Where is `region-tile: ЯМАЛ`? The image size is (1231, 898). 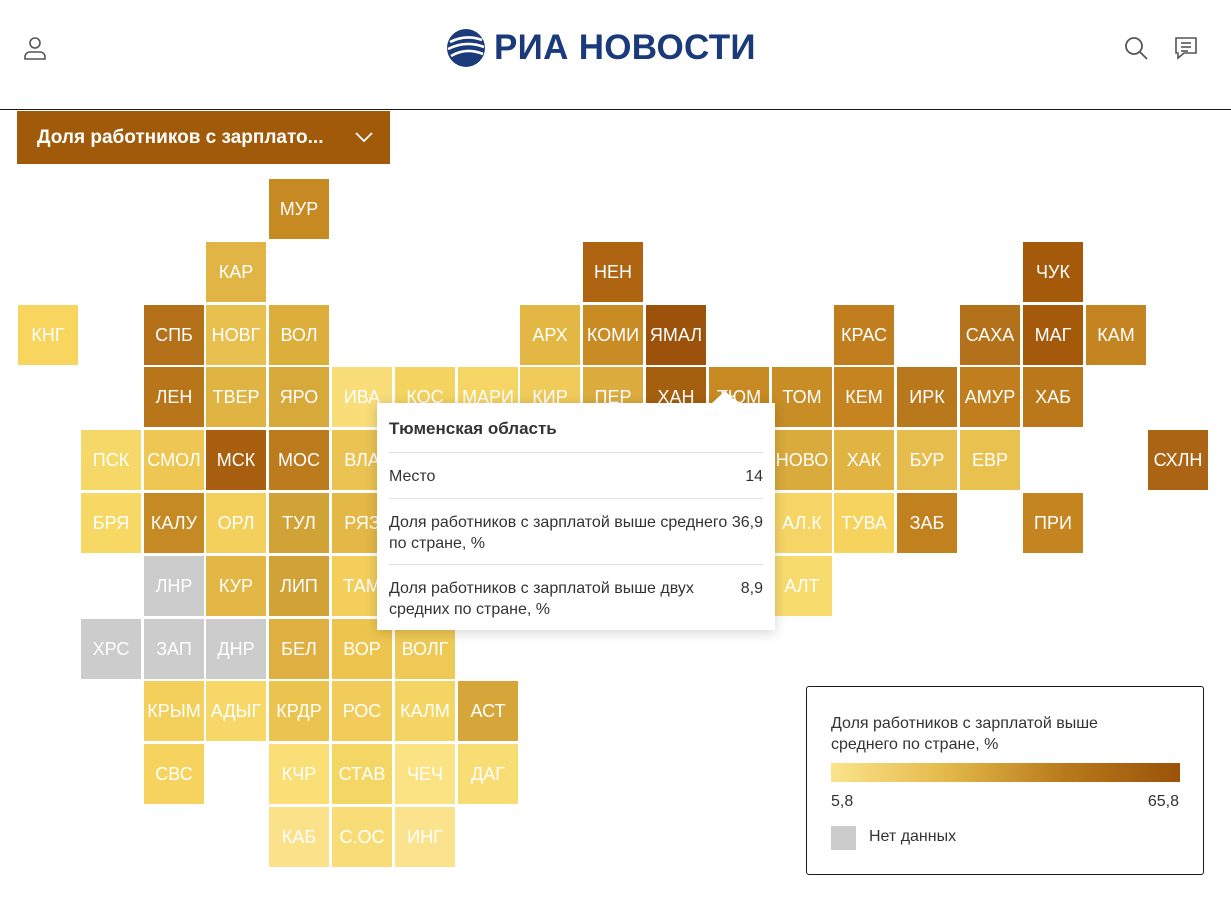 region-tile: ЯМАЛ is located at coordinates (676, 335).